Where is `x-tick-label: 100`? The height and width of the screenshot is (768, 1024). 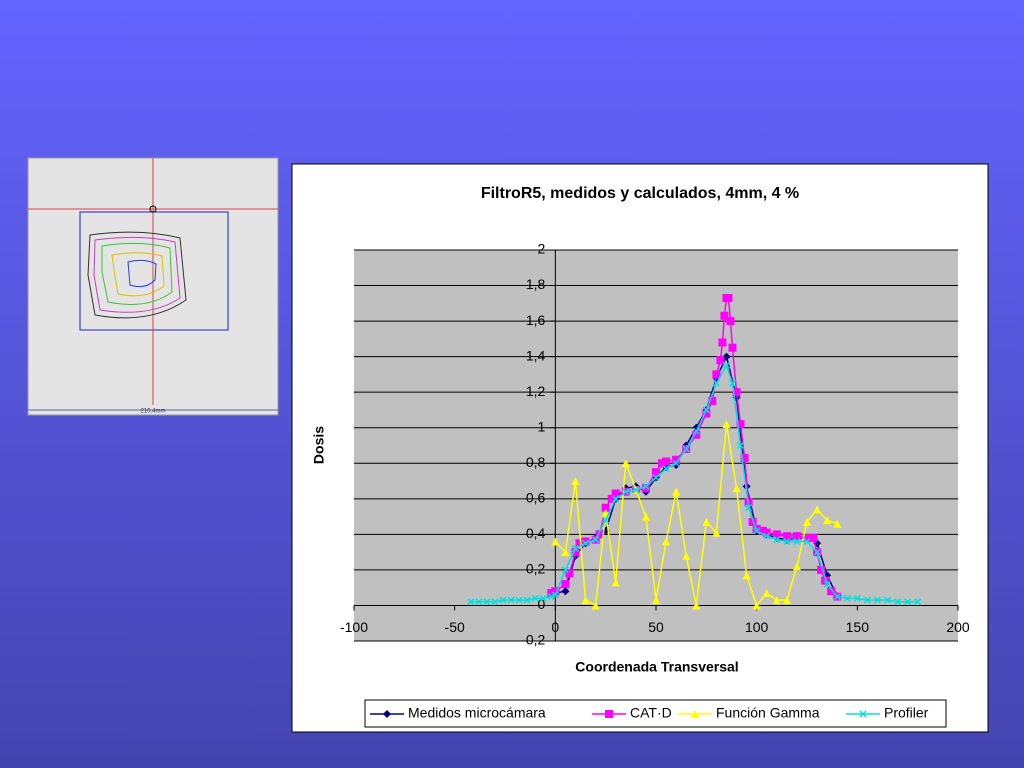 x-tick-label: 100 is located at coordinates (757, 627).